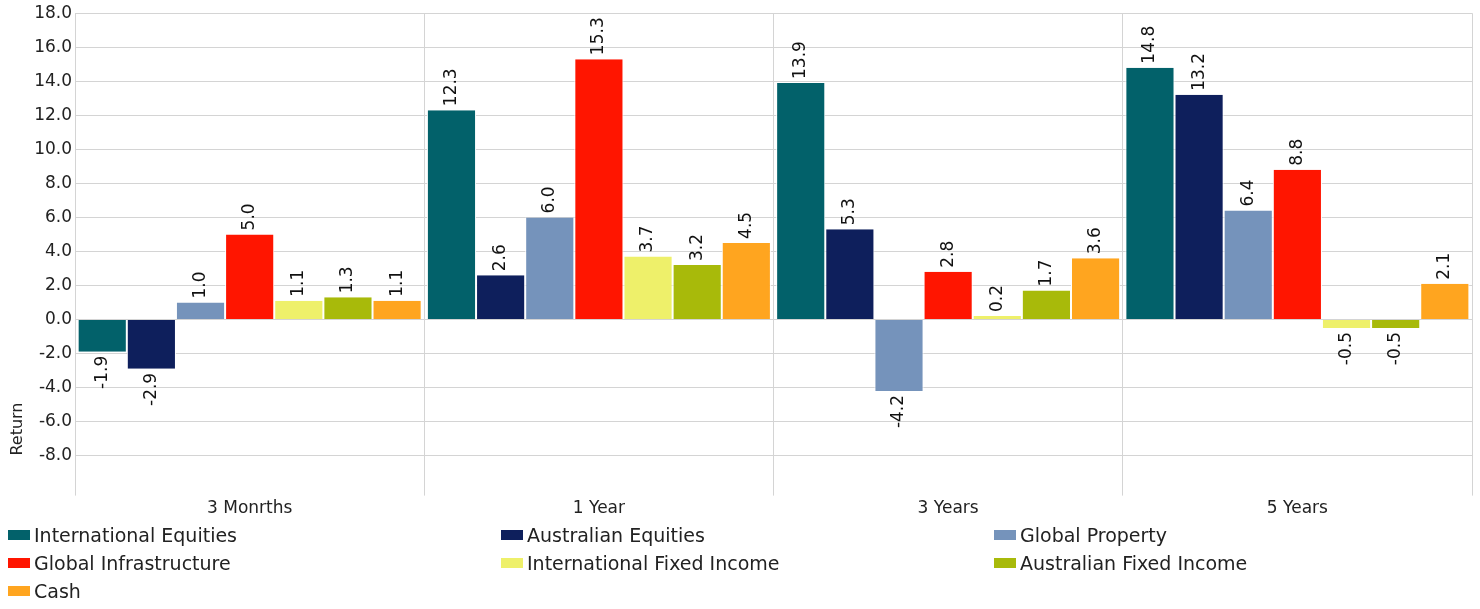 The width and height of the screenshot is (1480, 609). What do you see at coordinates (1297, 507) in the screenshot?
I see `x-tick-label: 5 Years` at bounding box center [1297, 507].